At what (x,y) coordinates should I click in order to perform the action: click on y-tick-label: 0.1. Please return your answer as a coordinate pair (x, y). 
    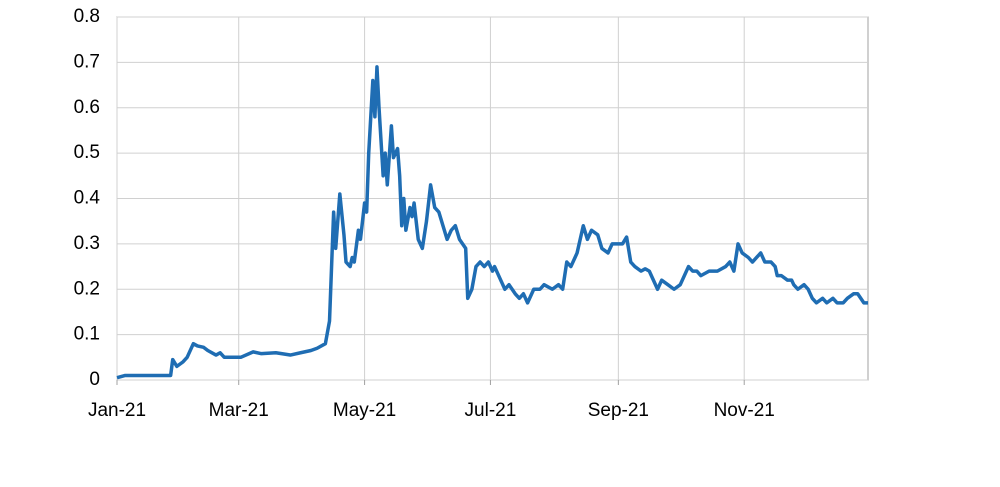
    Looking at the image, I should click on (87, 334).